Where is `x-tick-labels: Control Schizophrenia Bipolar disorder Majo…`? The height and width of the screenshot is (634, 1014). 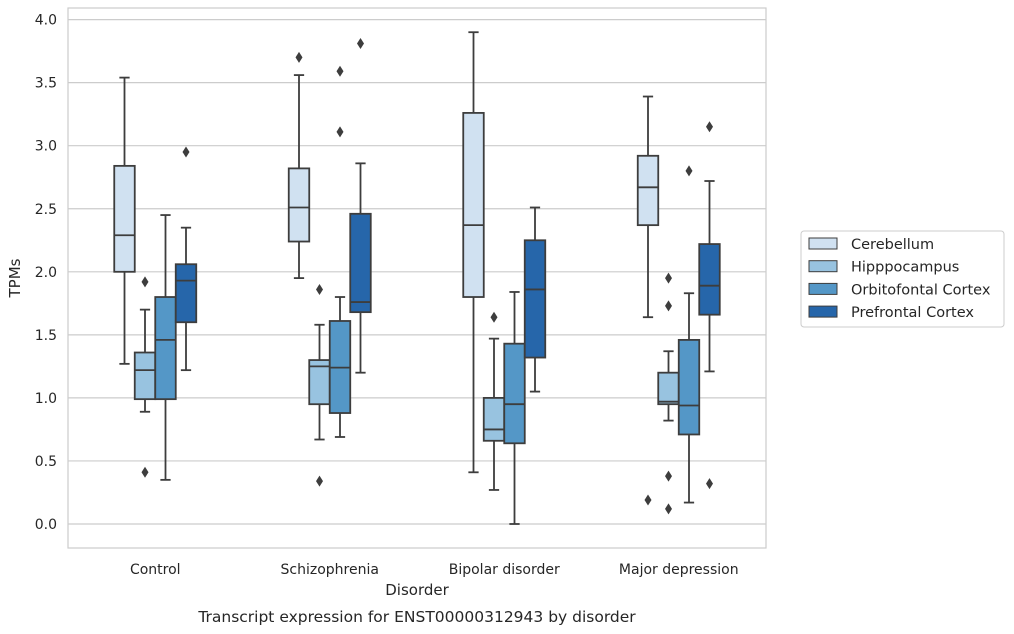 x-tick-labels: Control Schizophrenia Bipolar disorder Majo… is located at coordinates (434, 570).